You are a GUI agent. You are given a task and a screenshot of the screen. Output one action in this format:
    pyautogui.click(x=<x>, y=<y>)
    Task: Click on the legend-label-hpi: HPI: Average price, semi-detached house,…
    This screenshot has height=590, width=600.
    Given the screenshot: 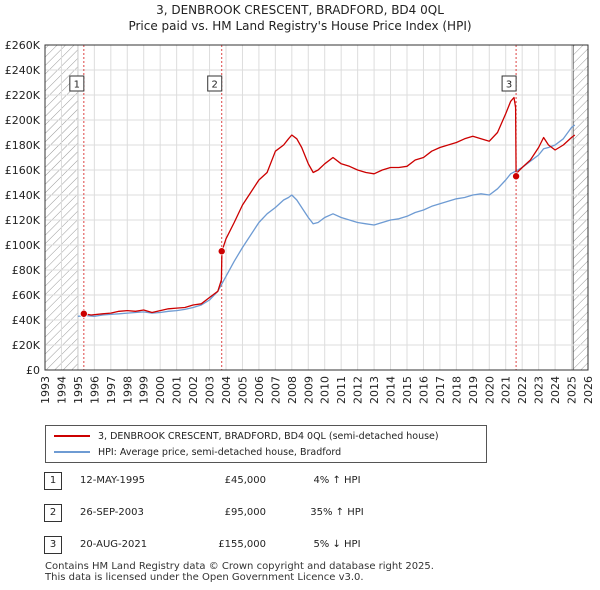 What is the action you would take?
    pyautogui.click(x=220, y=452)
    